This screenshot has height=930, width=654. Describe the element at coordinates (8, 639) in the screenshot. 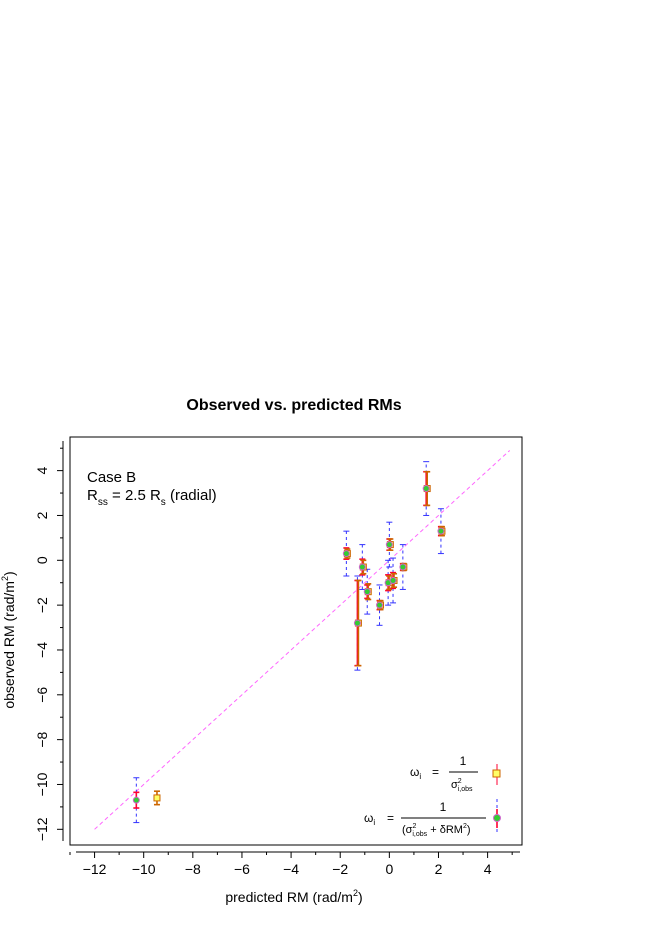

I see `y-axis-label: observed RM (rad/m2)` at that location.